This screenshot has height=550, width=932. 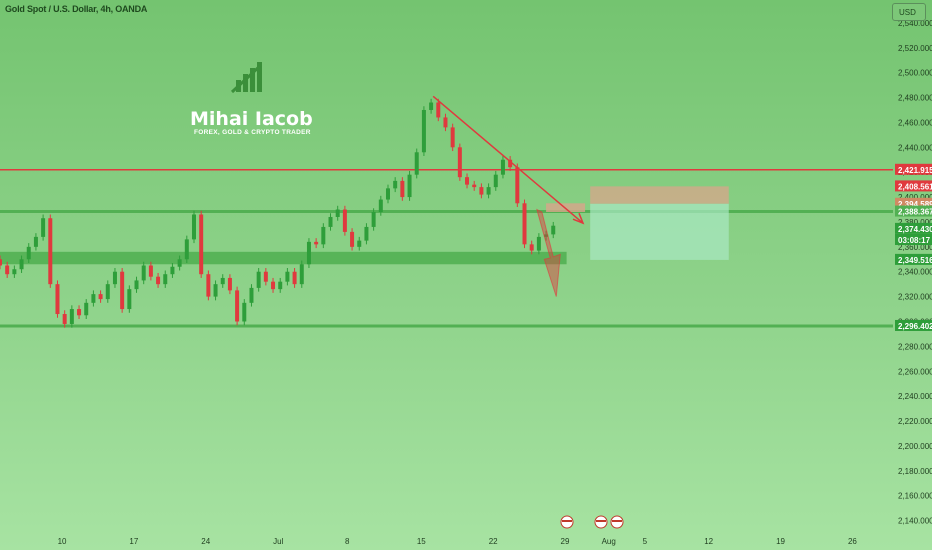 I want to click on support-zone, so click(x=283, y=258).